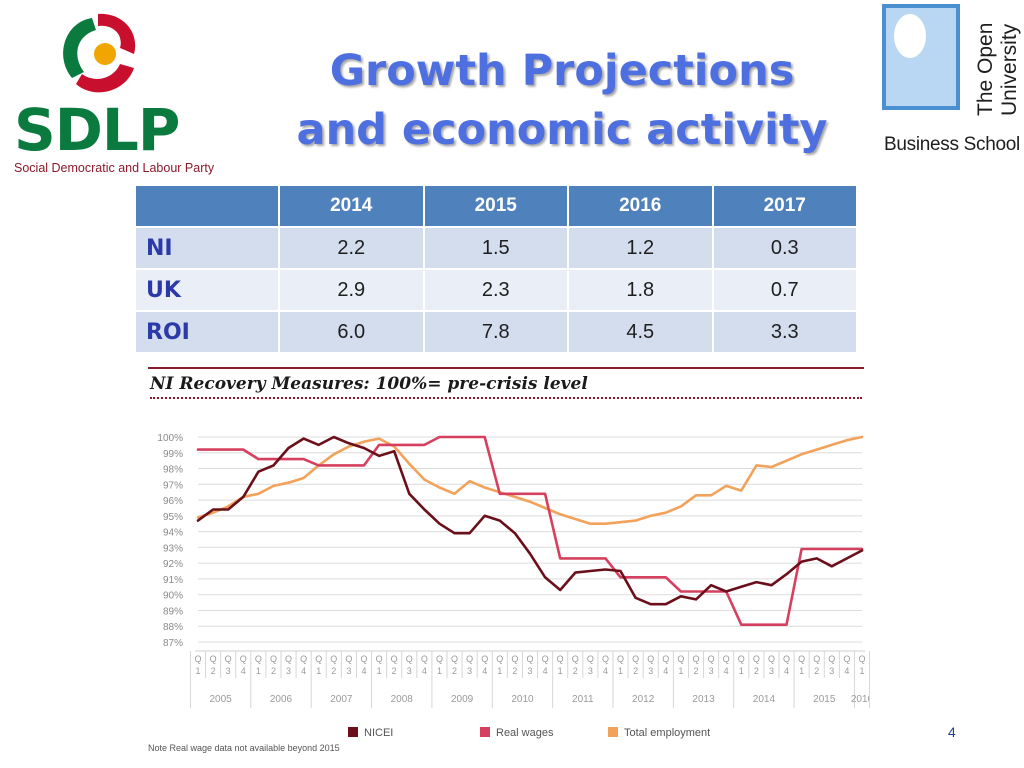 This screenshot has width=1024, height=768. What do you see at coordinates (784, 332) in the screenshot?
I see `table-cell: 3.3` at bounding box center [784, 332].